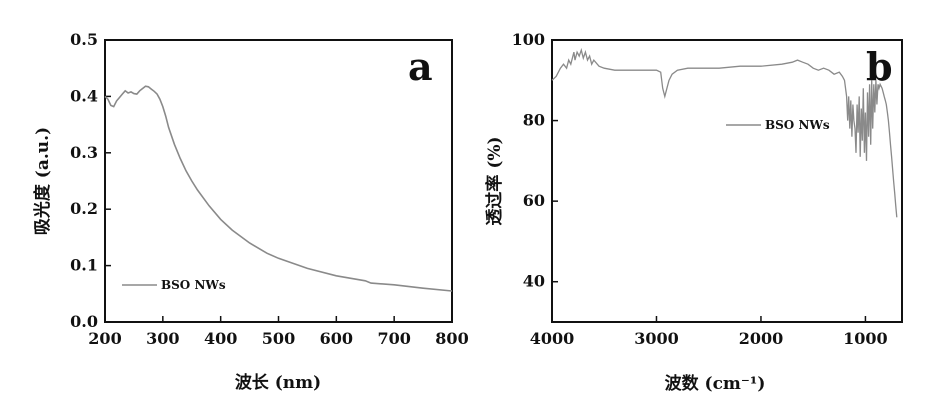 This screenshot has height=419, width=927. Describe the element at coordinates (879, 66) in the screenshot. I see `panel-letter-b: b` at that location.